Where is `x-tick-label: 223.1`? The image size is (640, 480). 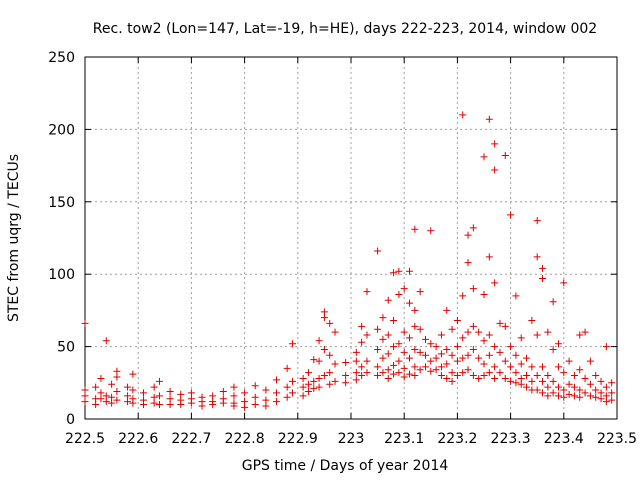 x-tick-label: 223.1 is located at coordinates (404, 439).